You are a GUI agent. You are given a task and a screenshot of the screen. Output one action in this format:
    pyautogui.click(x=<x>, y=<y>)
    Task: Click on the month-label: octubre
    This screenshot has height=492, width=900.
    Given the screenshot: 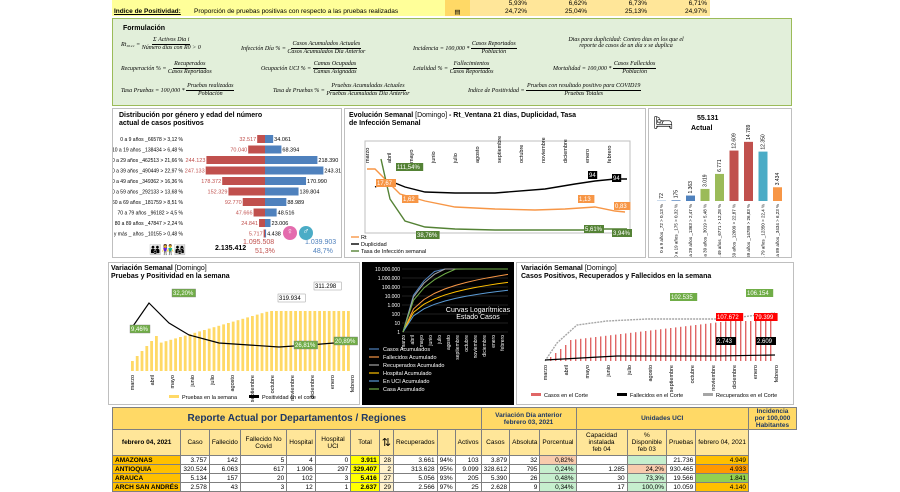 What is the action you would take?
    pyautogui.click(x=522, y=154)
    